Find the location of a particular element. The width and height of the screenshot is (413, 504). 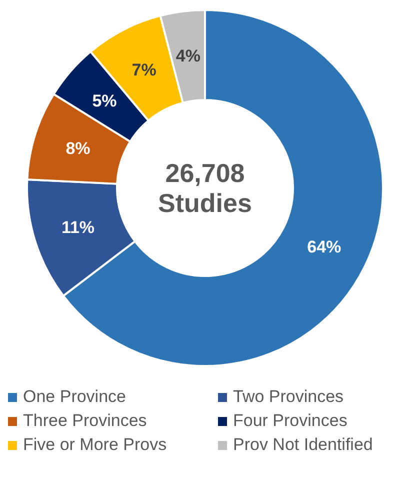

legend-label: Five or More Provs is located at coordinates (95, 445).